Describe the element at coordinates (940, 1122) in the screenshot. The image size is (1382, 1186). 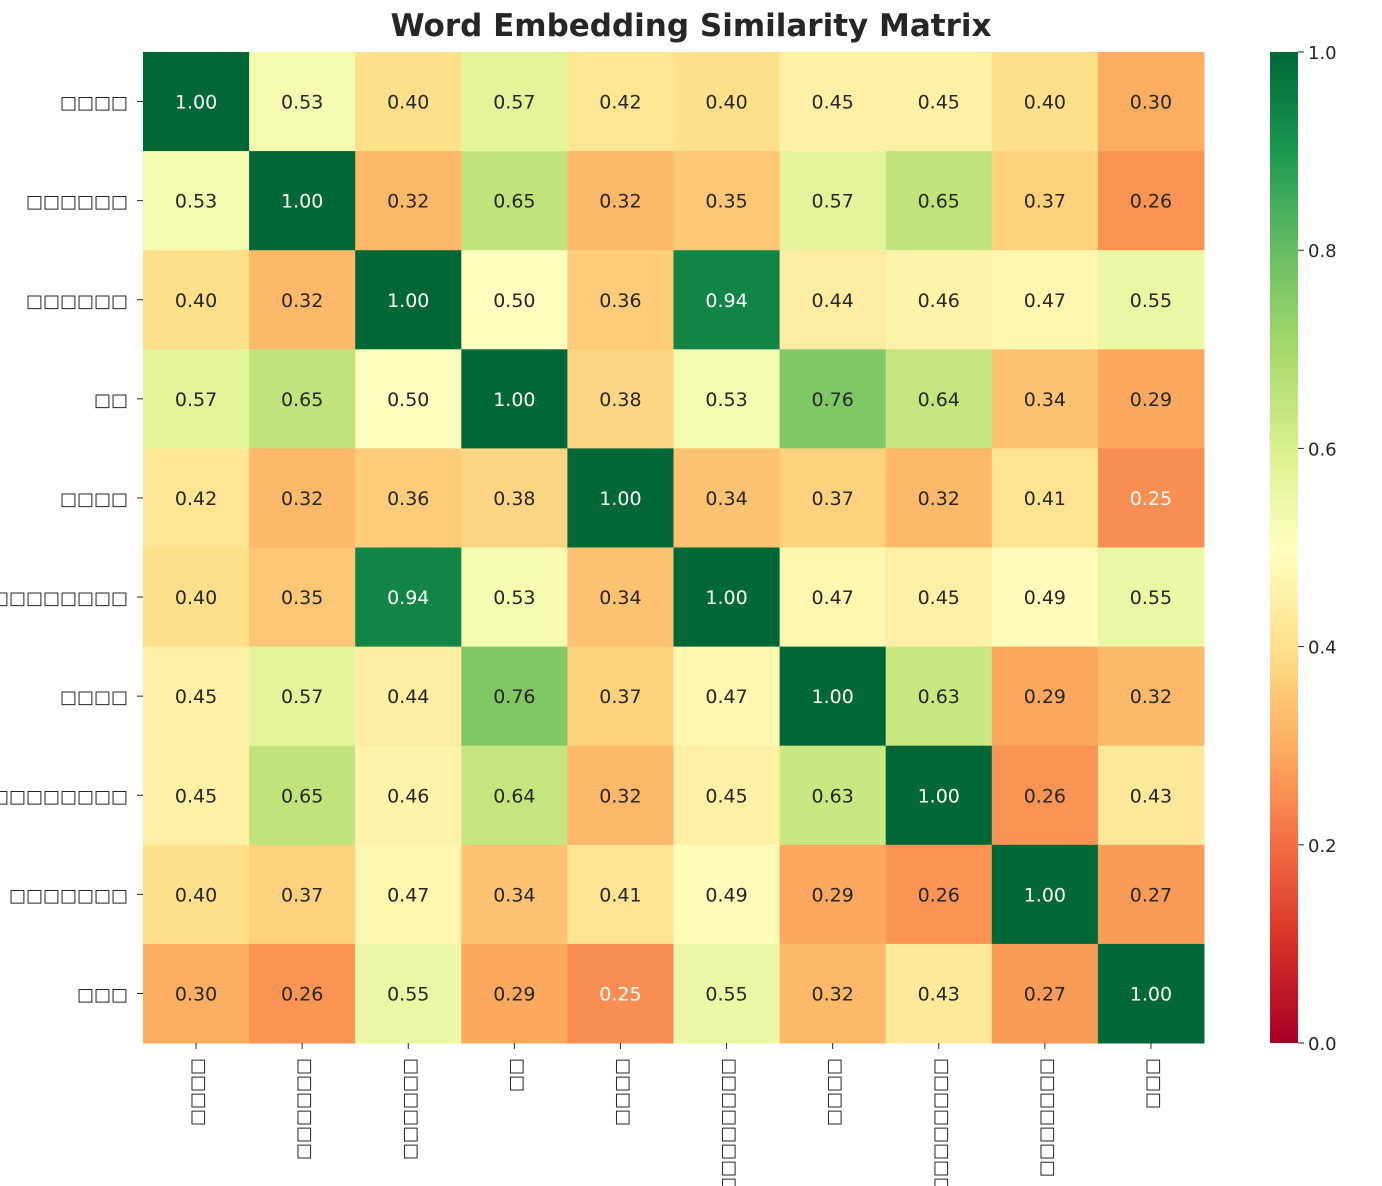
I see `col-tick-label: □□□□□□□□□` at that location.